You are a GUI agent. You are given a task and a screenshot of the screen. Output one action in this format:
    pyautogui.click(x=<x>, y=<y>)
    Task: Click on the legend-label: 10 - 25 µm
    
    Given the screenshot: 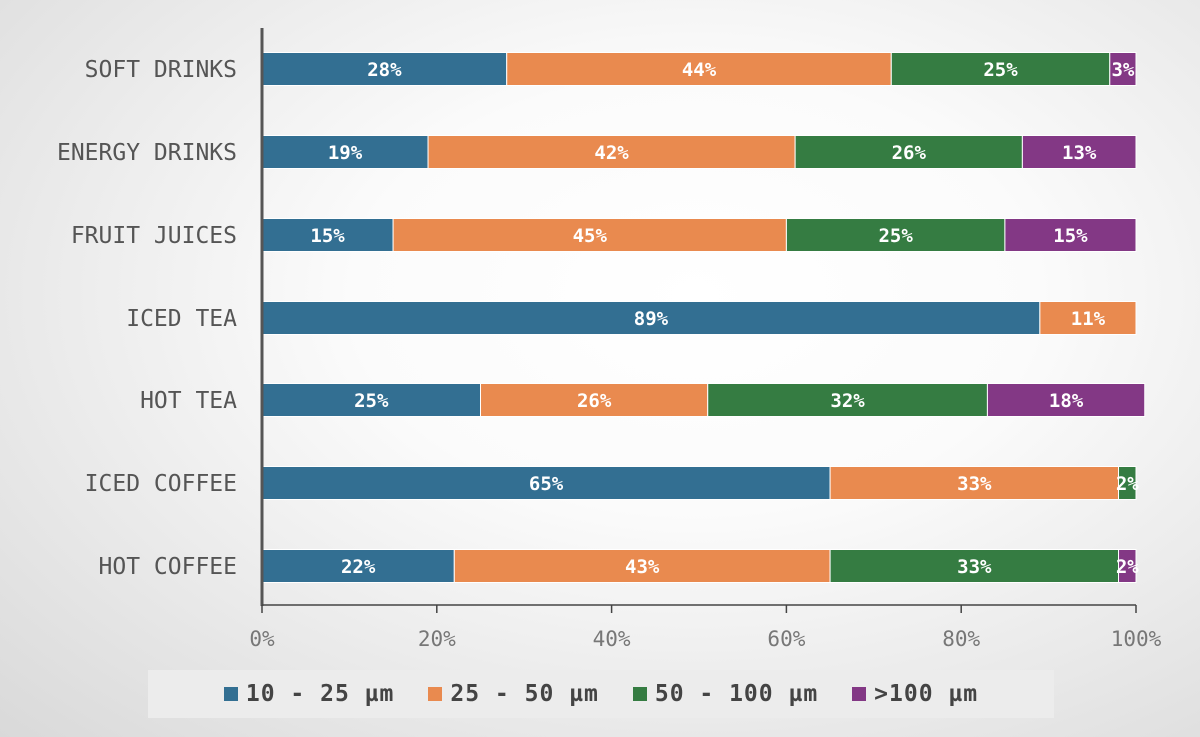 What is the action you would take?
    pyautogui.click(x=320, y=694)
    